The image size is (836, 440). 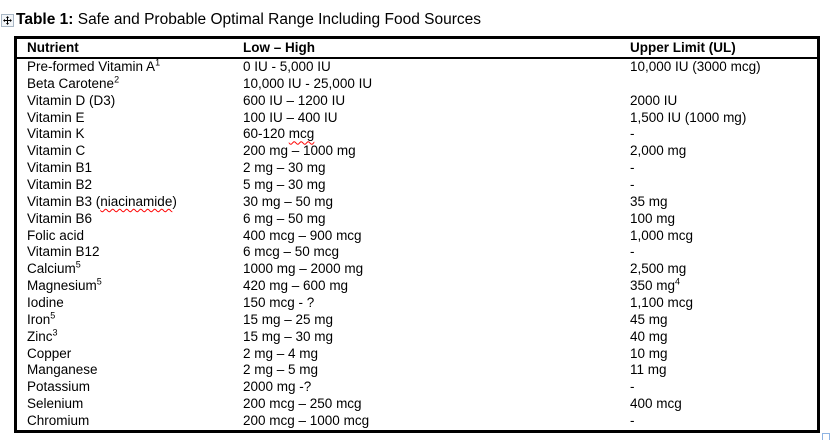 I want to click on nutrient-cell: Magnesium5, so click(x=64, y=285).